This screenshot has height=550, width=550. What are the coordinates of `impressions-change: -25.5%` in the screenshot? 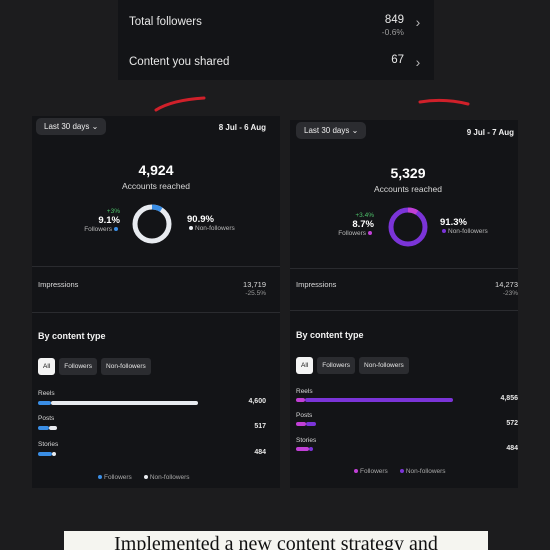 It's located at (255, 293).